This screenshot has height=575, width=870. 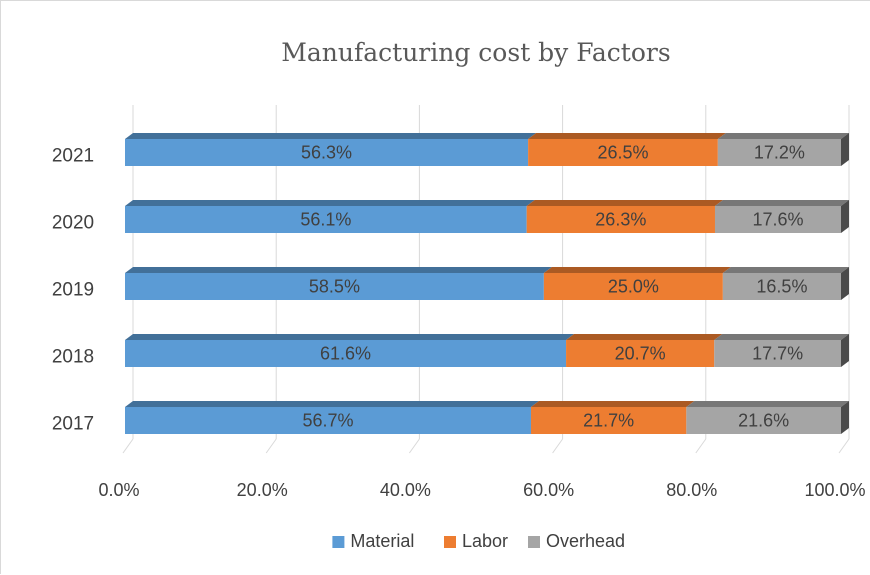 I want to click on data-label: 56.3%, so click(x=326, y=153).